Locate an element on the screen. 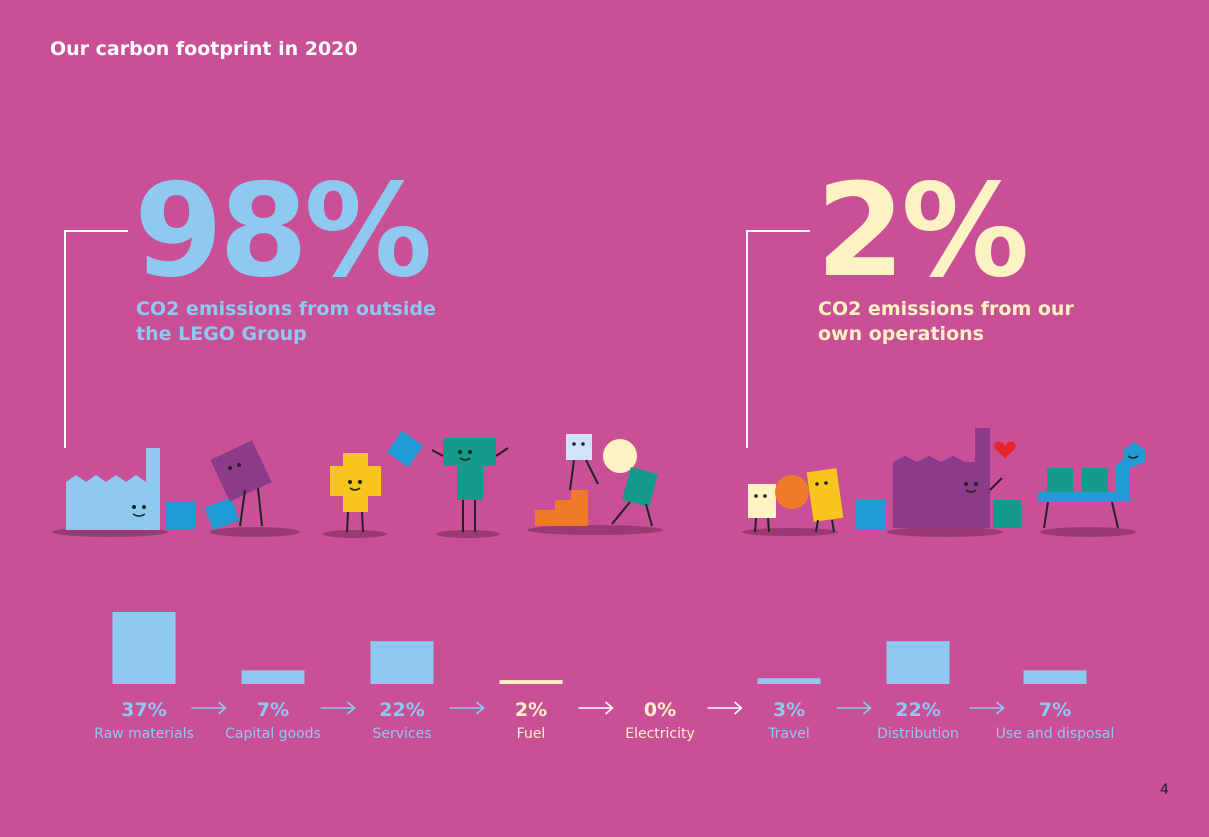  value-label: 3% is located at coordinates (789, 710).